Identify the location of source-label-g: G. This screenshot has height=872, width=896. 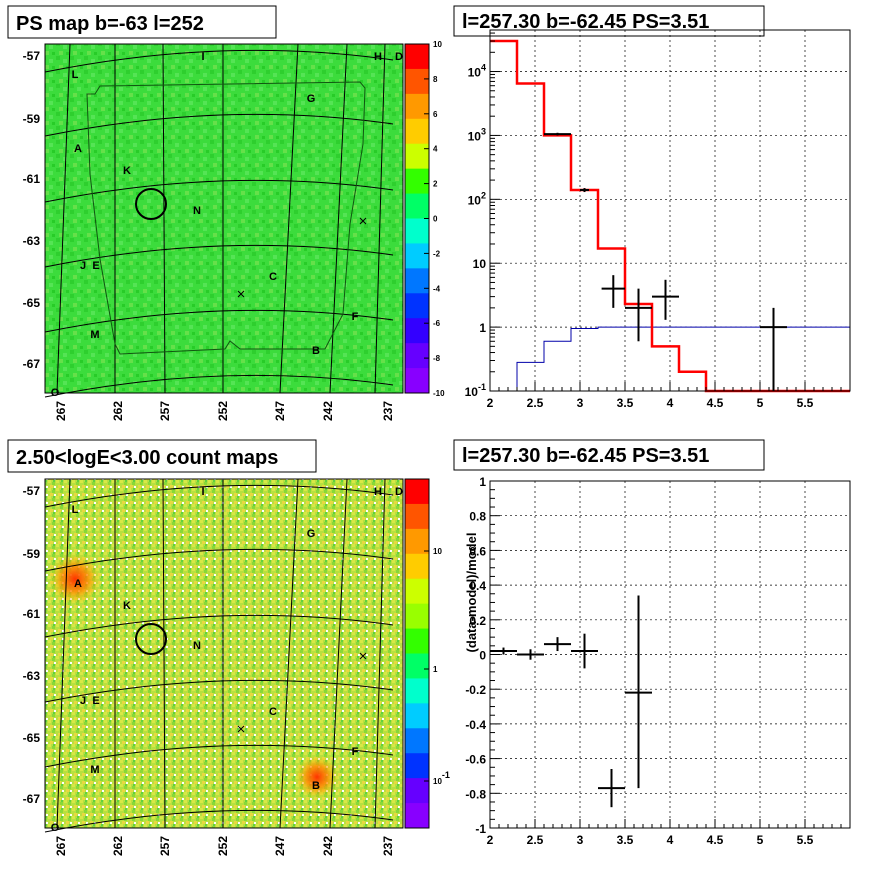
(311, 99).